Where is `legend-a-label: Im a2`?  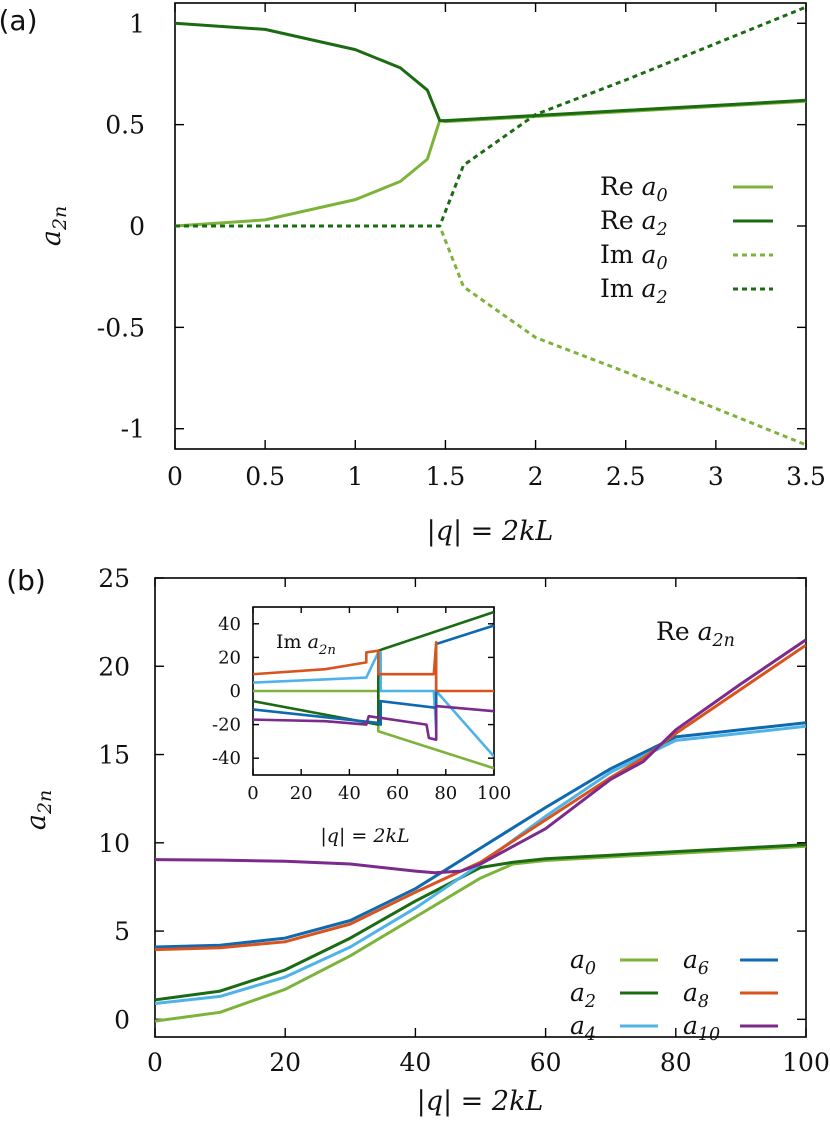 legend-a-label: Im a2 is located at coordinates (634, 291).